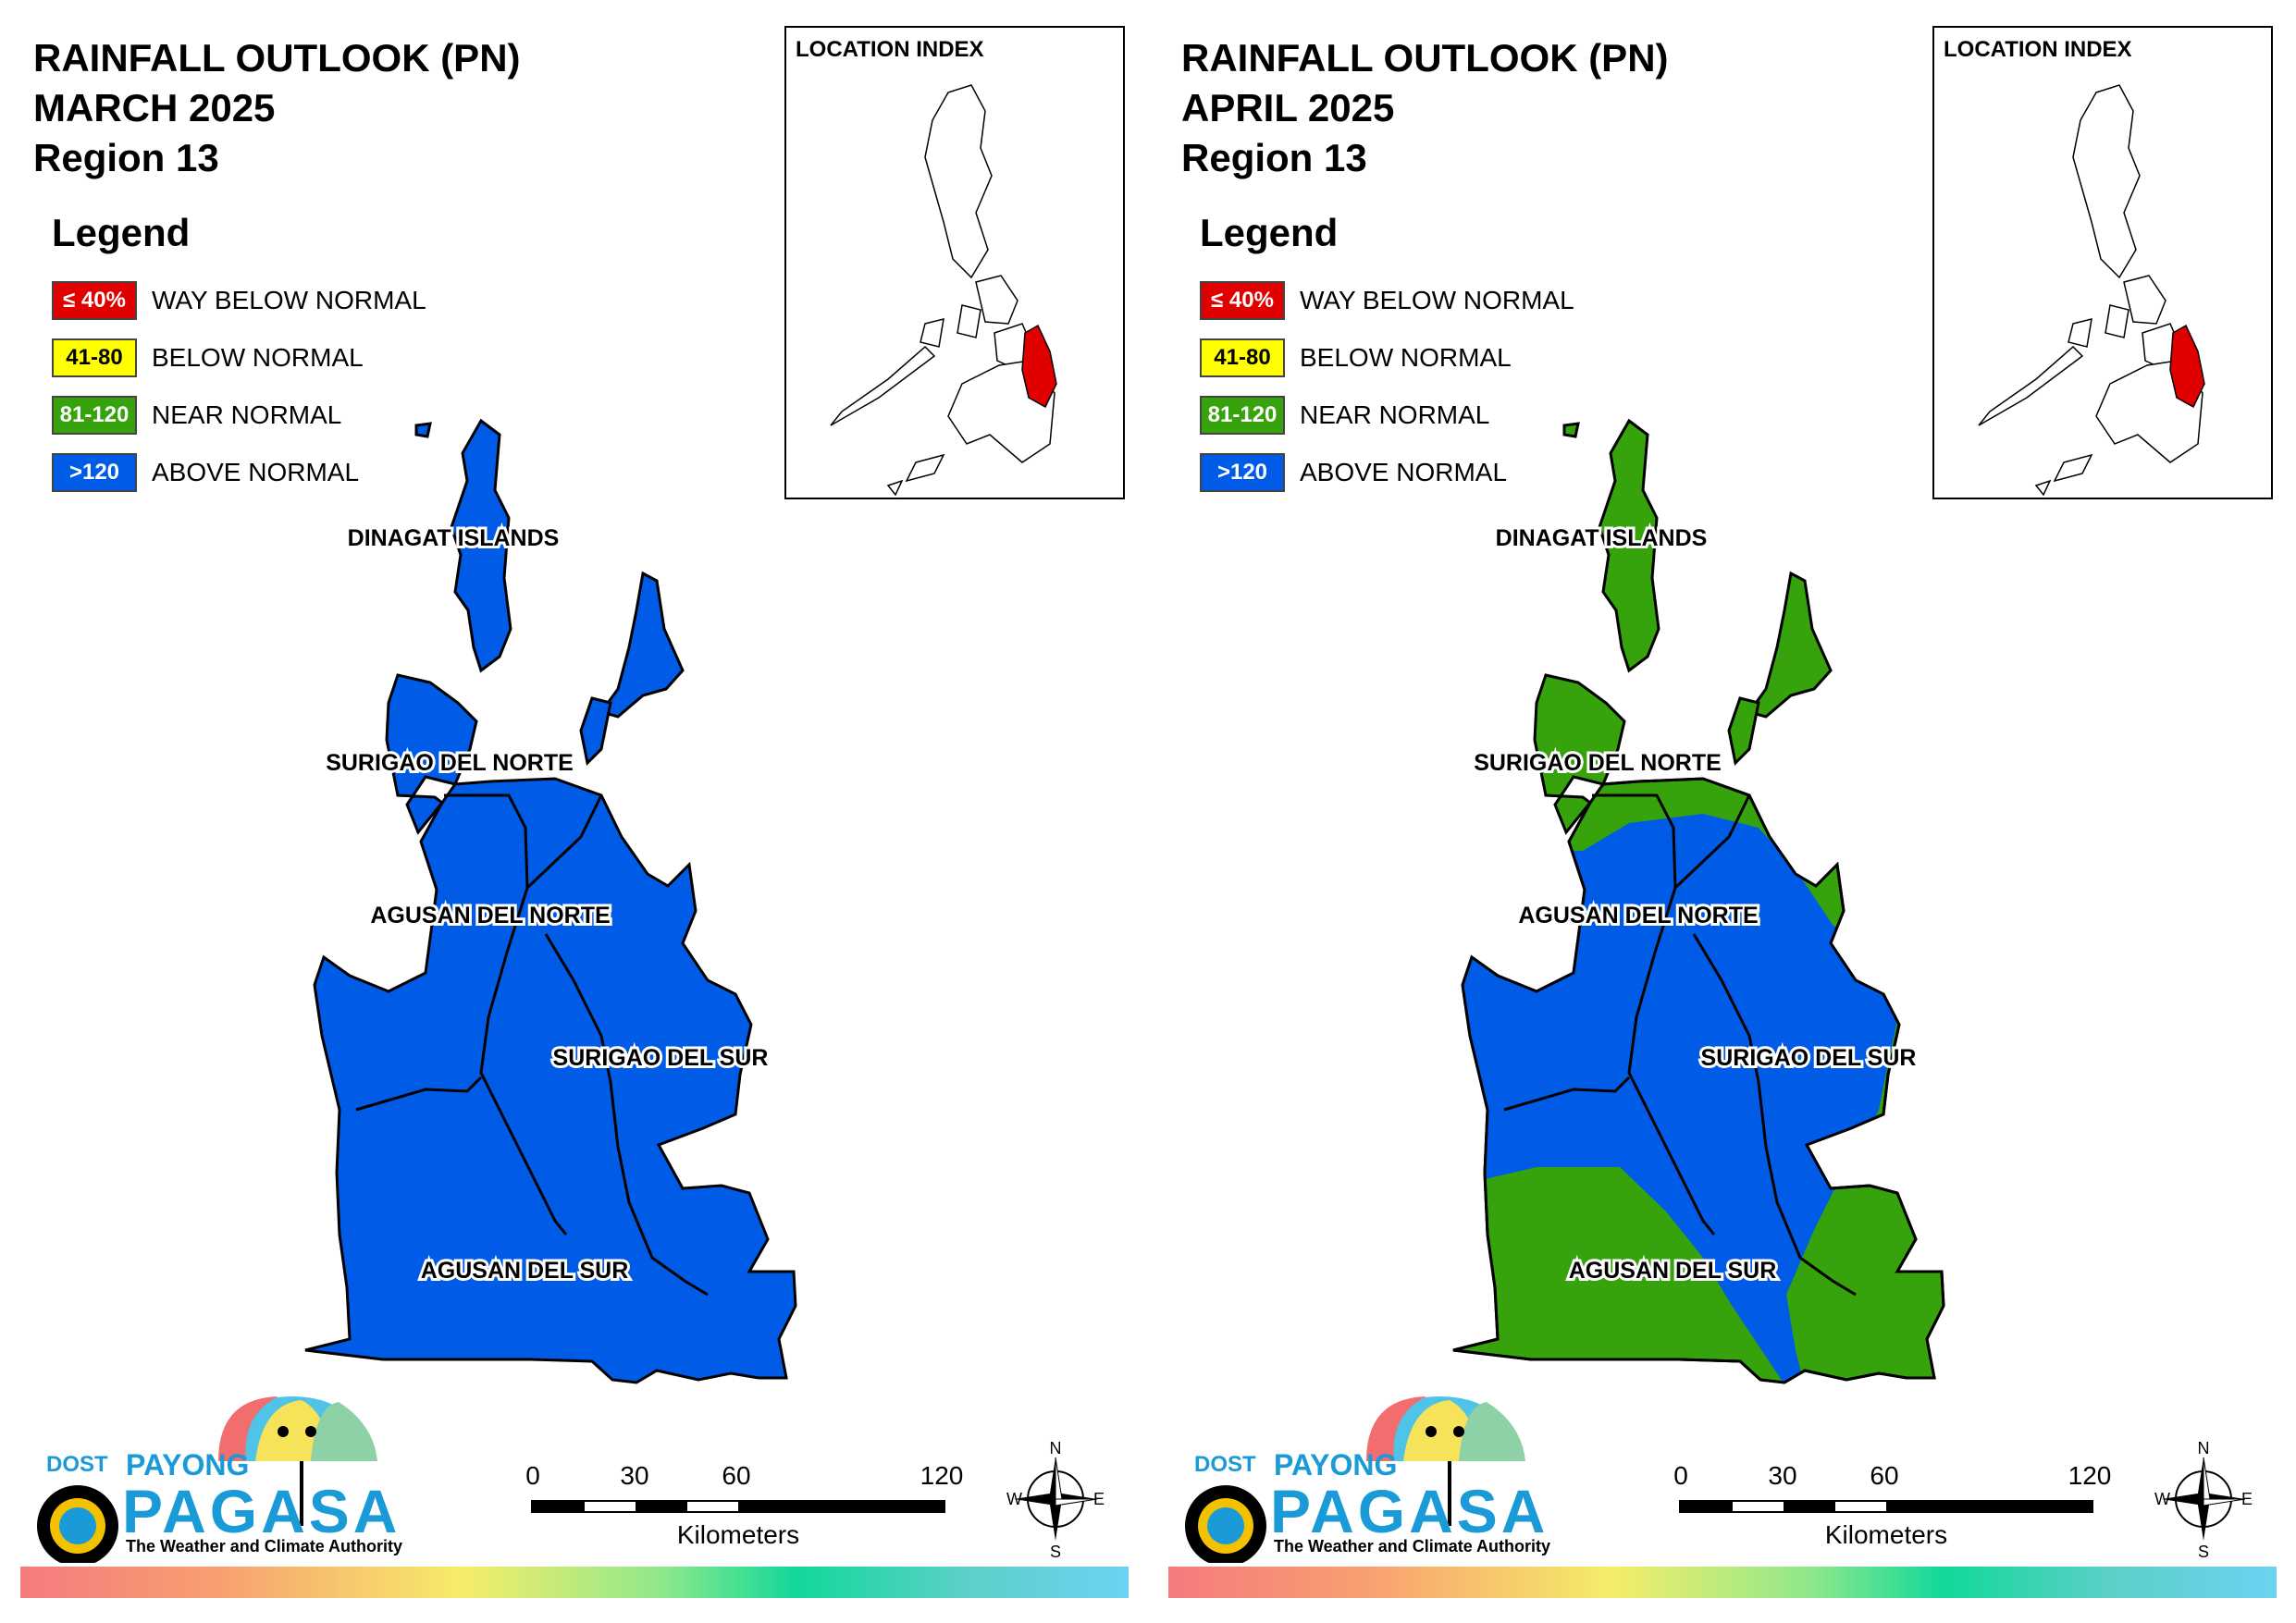 The height and width of the screenshot is (1623, 2296). I want to click on color-strip, so click(574, 1582).